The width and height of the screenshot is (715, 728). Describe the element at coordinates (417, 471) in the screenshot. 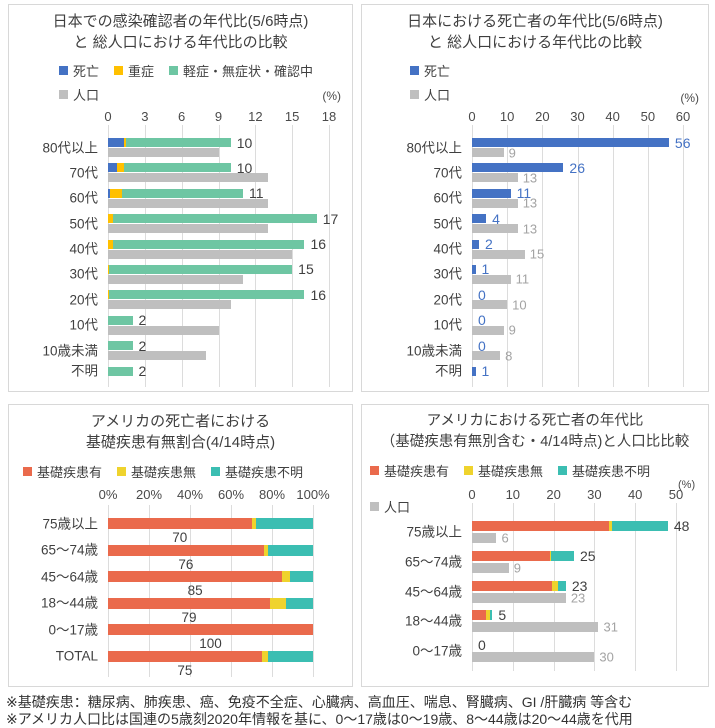

I see `legend-label: 基礎疾患有` at that location.